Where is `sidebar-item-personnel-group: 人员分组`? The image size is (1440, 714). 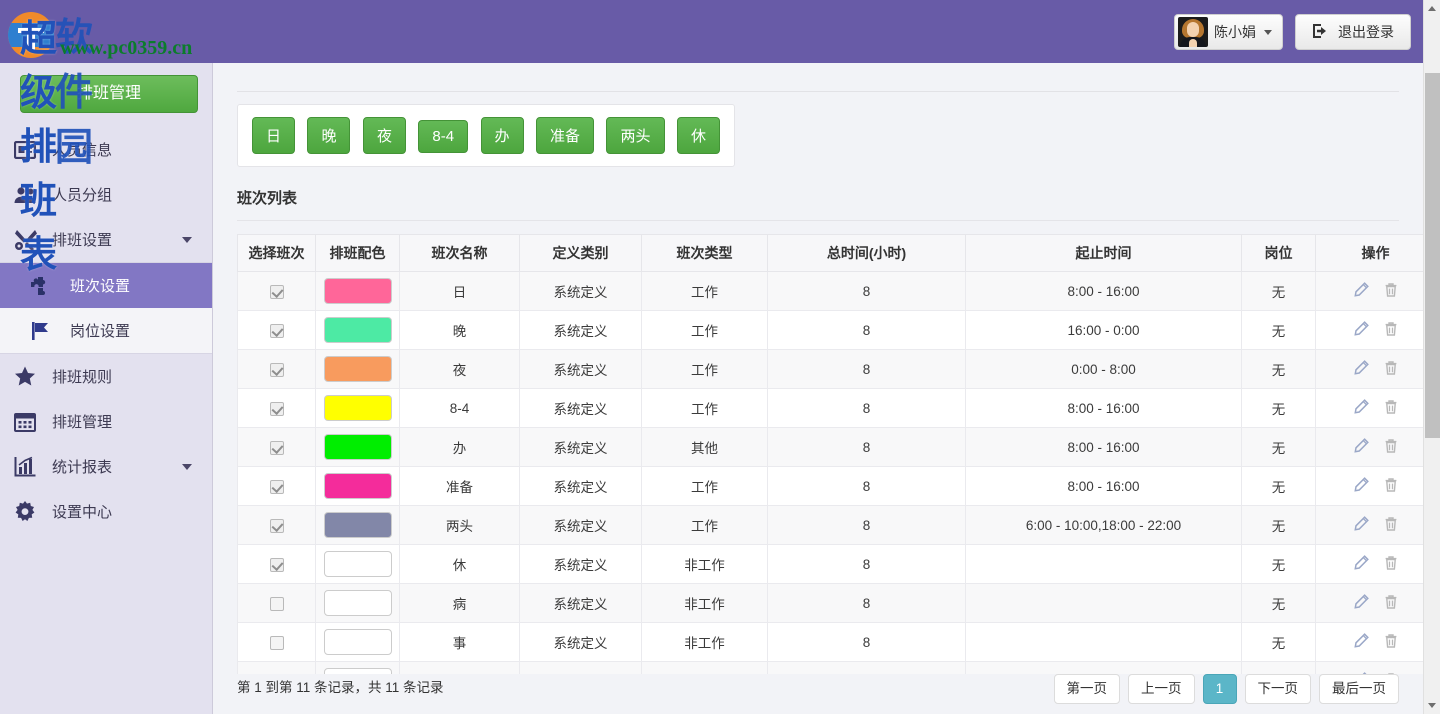
sidebar-item-personnel-group: 人员分组 is located at coordinates (106, 194).